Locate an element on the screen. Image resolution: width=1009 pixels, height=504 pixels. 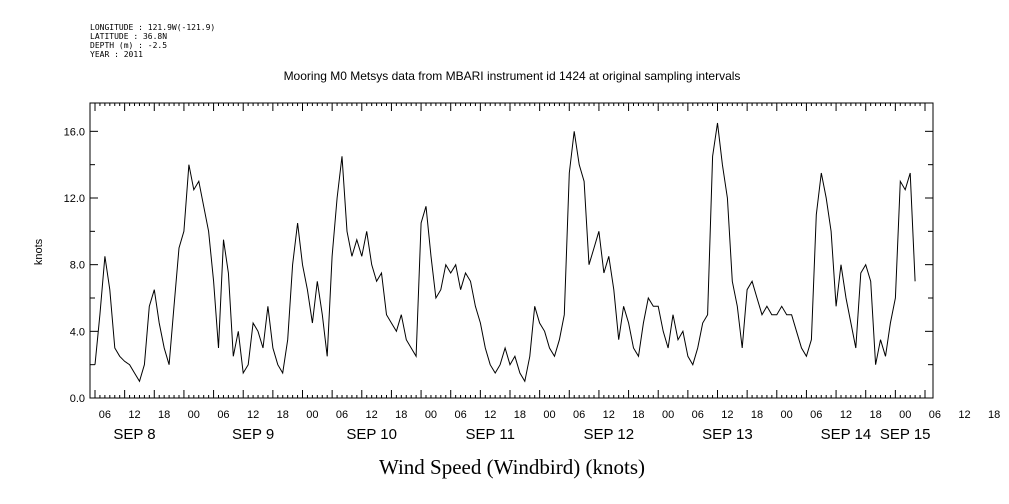
metadata-longitude: LONGITUDE : 121.9W(-121.9) is located at coordinates (152, 27).